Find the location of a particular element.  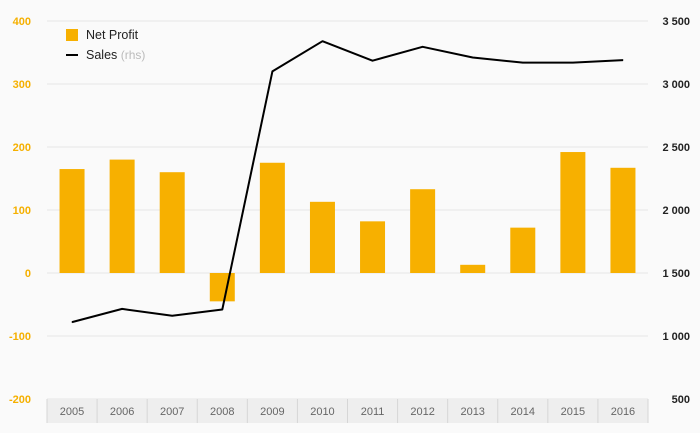

bar-net-profit-2005 is located at coordinates (72, 221).